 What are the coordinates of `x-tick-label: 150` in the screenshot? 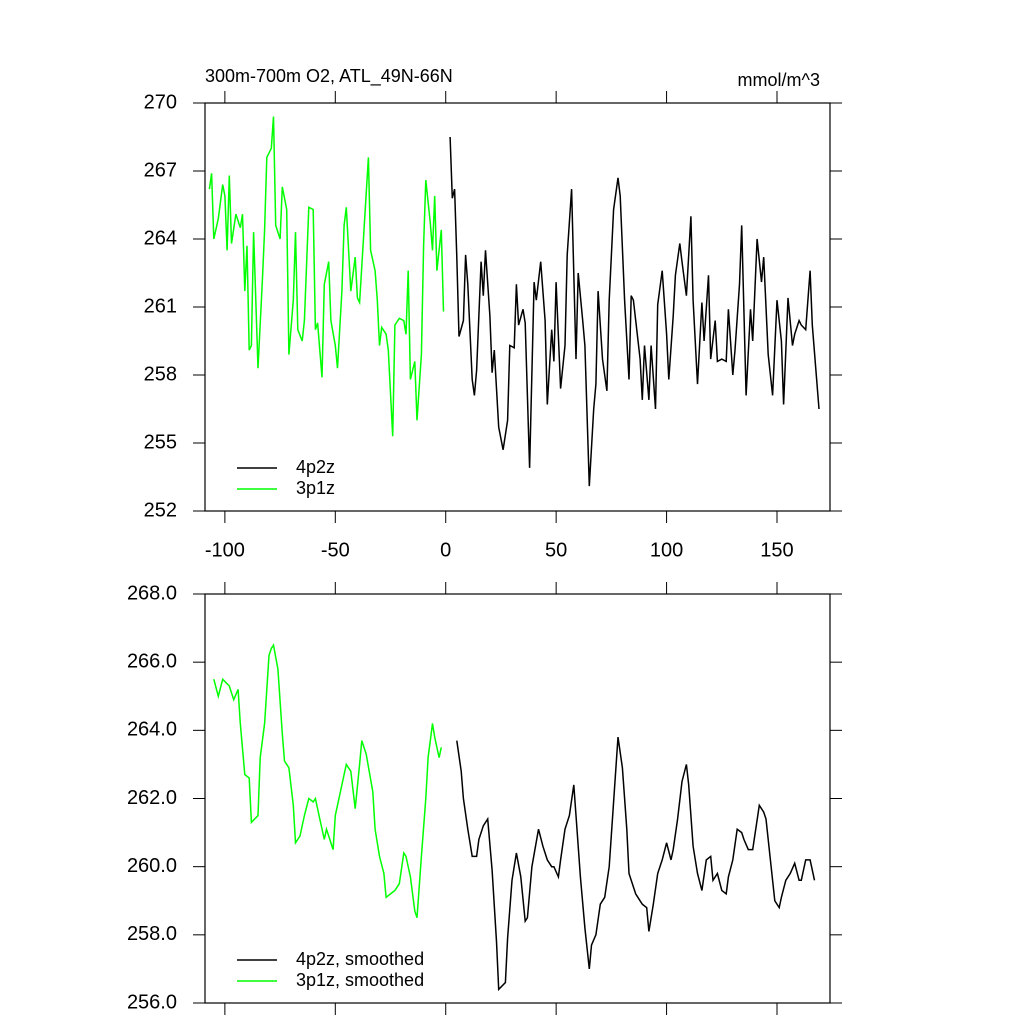 It's located at (776, 550).